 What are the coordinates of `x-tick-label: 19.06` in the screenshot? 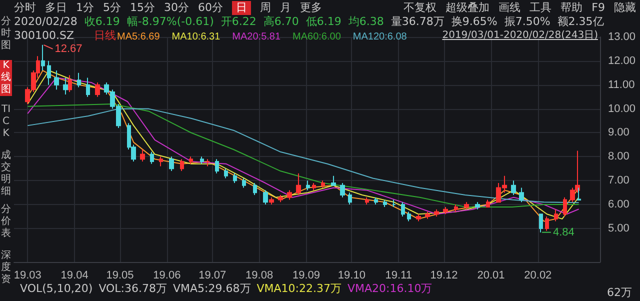 It's located at (167, 276).